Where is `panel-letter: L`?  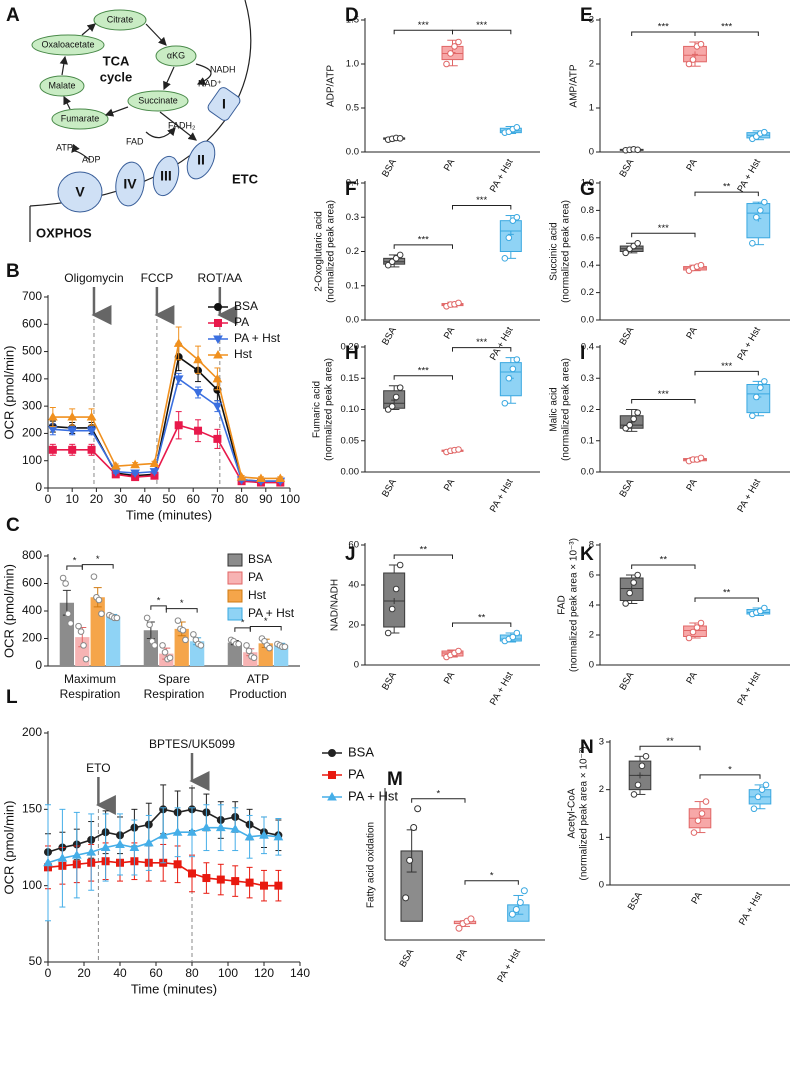 panel-letter: L is located at coordinates (12, 697).